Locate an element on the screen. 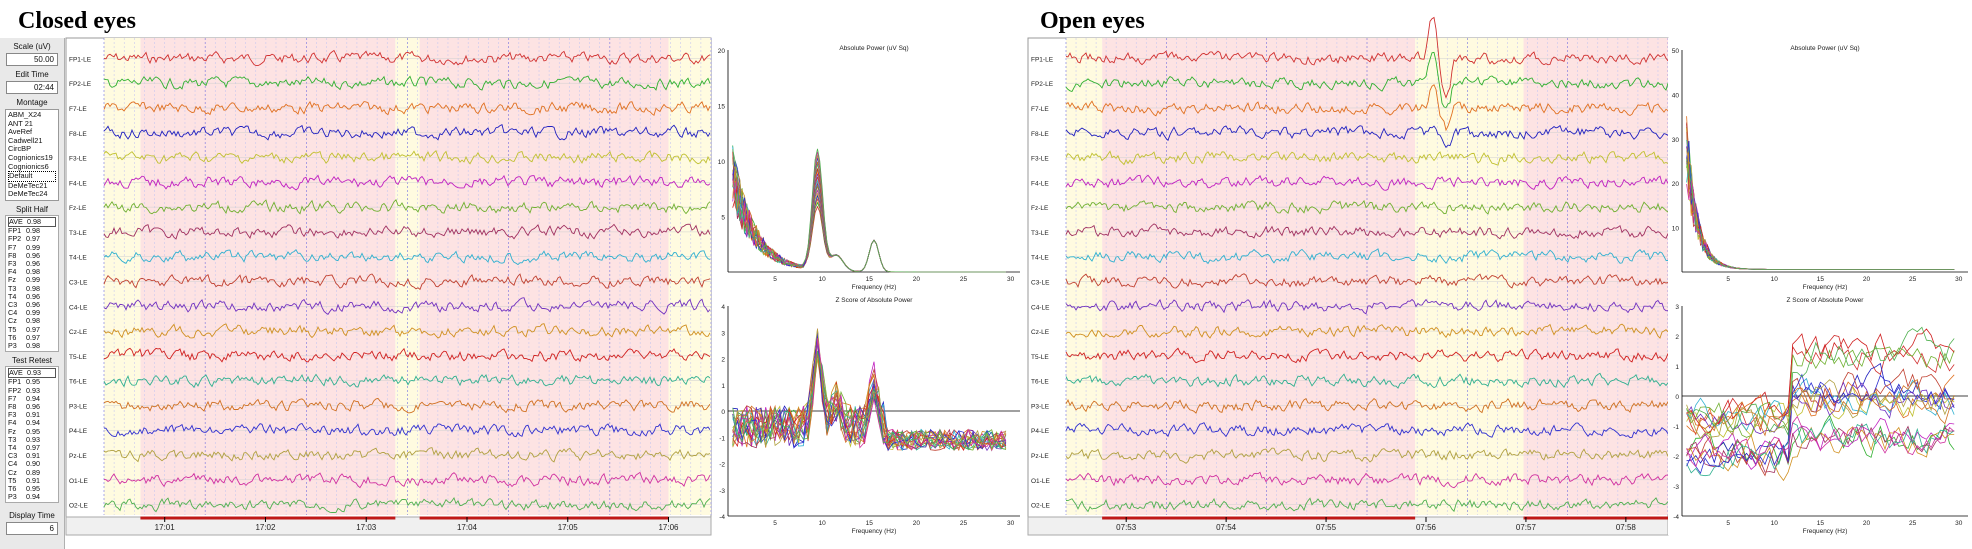 The image size is (1972, 549). freq-tick: 30 is located at coordinates (1011, 279).